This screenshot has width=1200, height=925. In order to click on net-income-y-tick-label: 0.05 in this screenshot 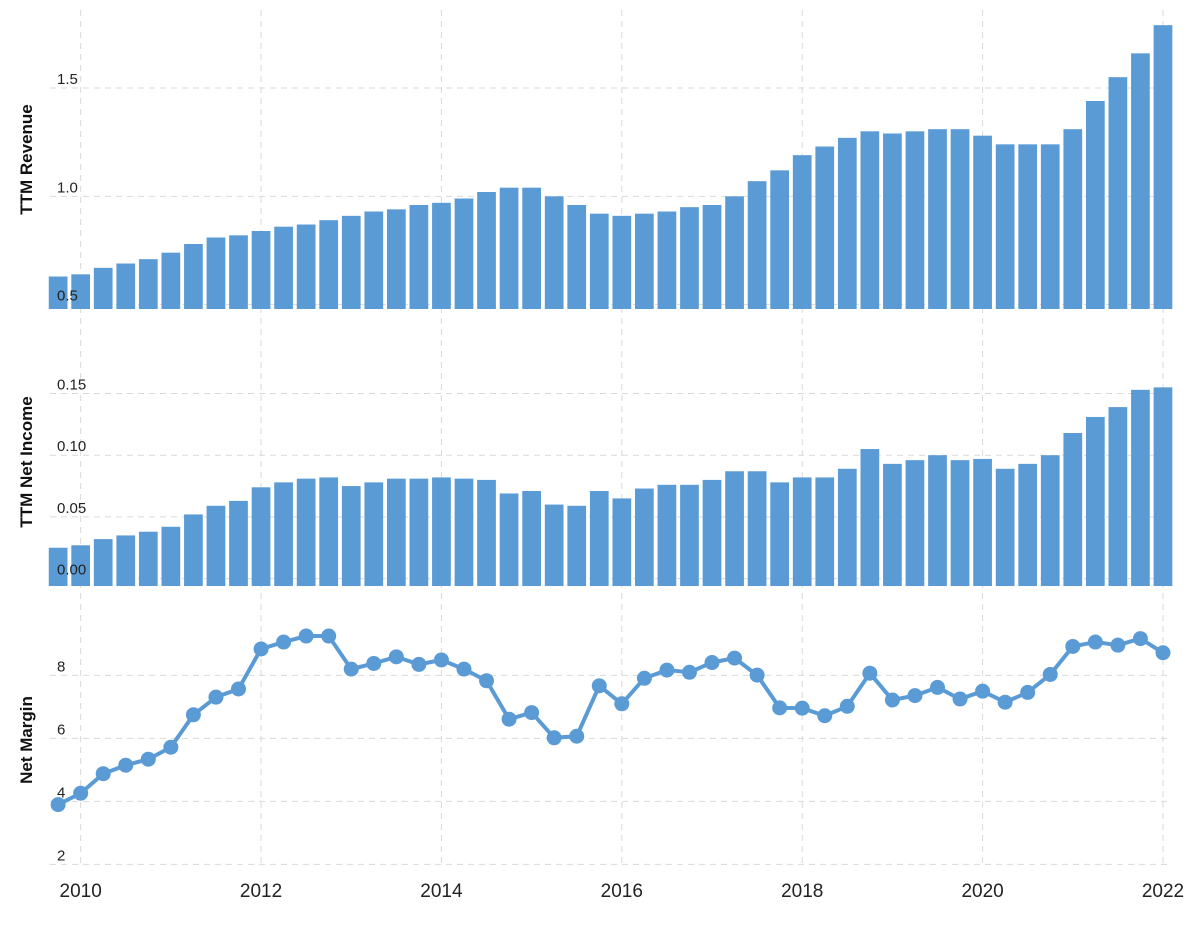, I will do `click(71, 508)`.